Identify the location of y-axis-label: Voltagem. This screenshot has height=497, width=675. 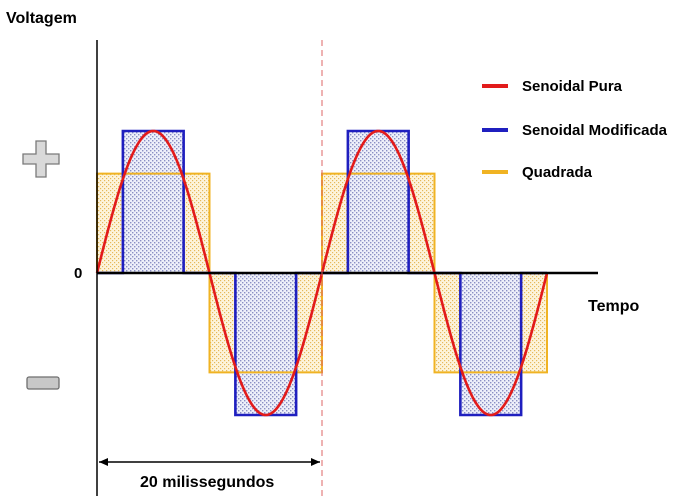
(41, 18).